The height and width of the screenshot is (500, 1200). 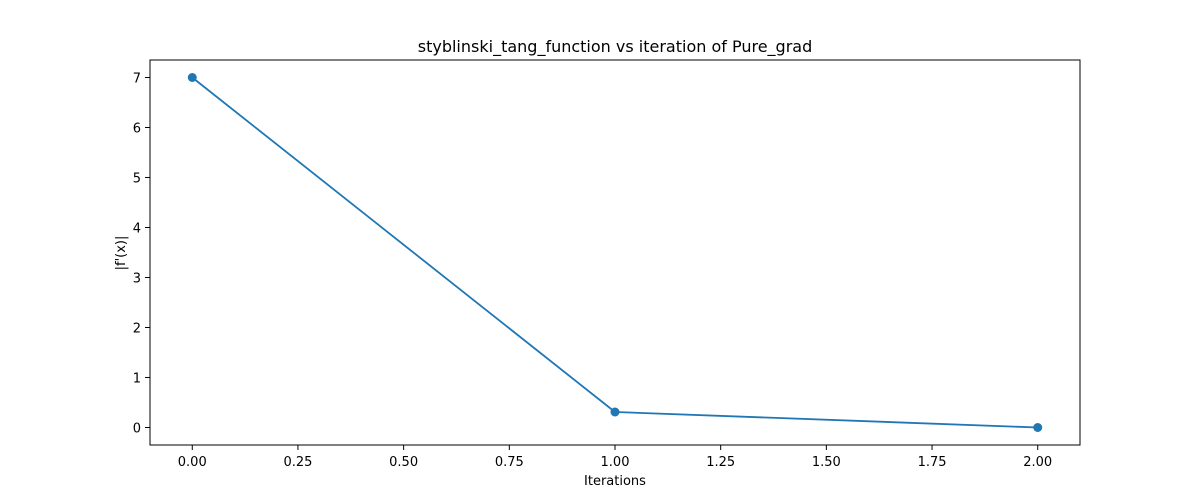 I want to click on x-tick-label: 0.25, so click(x=297, y=462).